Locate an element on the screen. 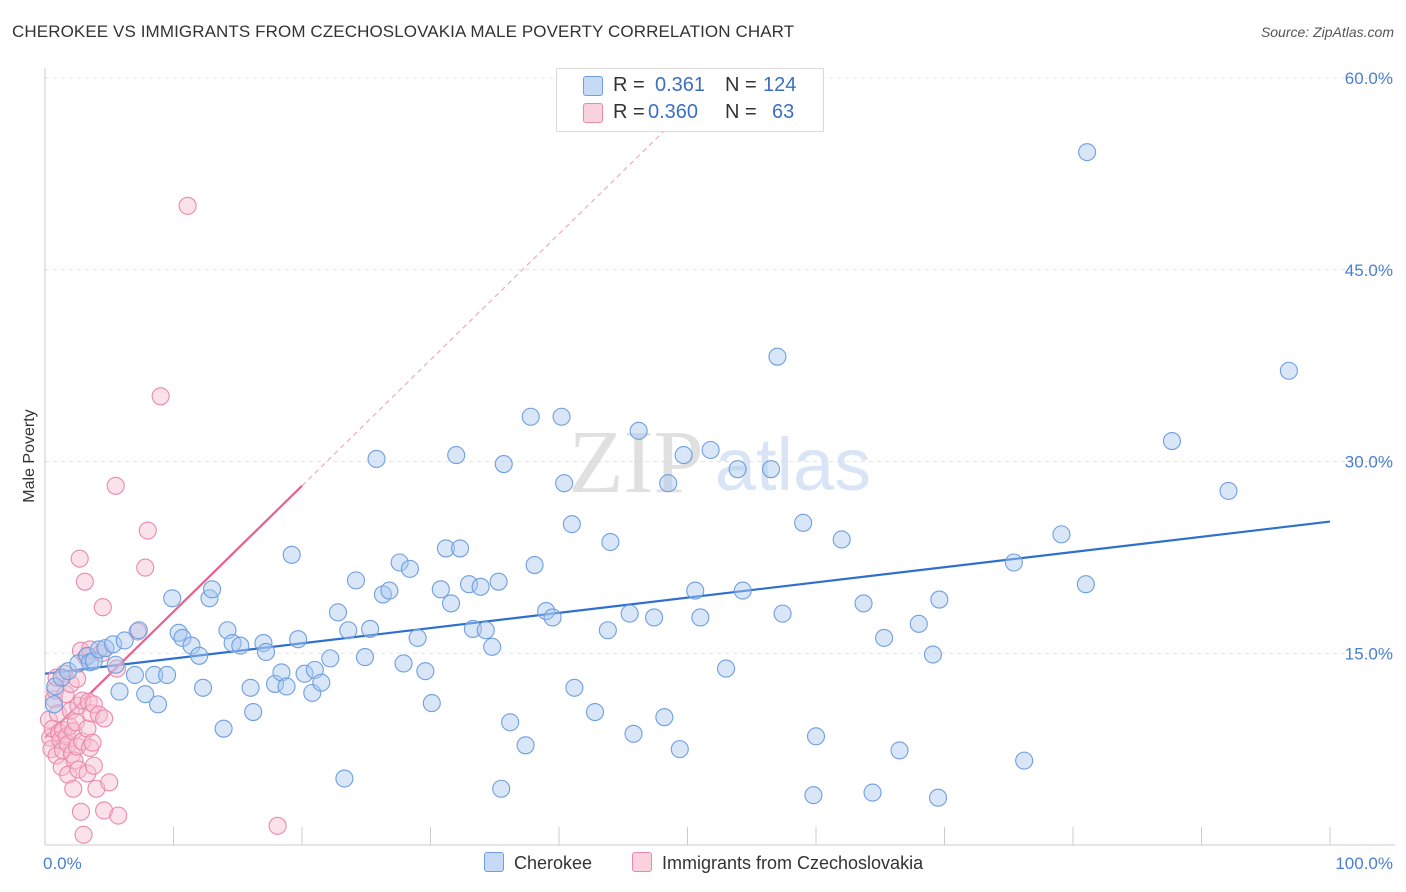 This screenshot has width=1406, height=892. series-immigrants-points is located at coordinates (163, 520).